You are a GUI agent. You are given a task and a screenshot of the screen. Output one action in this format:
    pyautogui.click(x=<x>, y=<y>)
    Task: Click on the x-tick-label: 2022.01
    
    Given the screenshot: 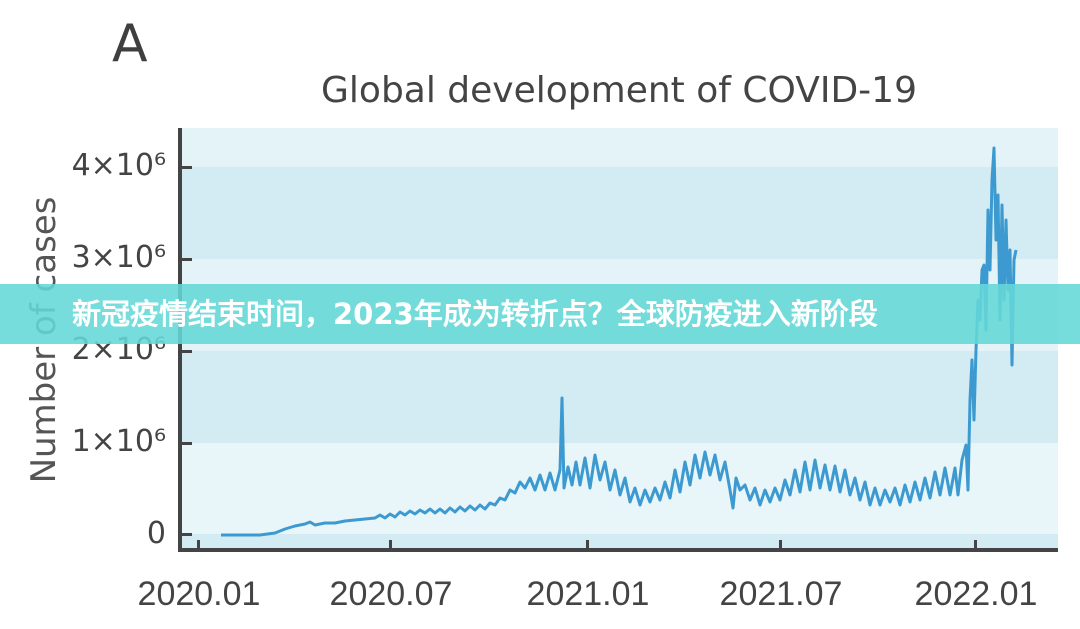 What is the action you would take?
    pyautogui.click(x=976, y=594)
    